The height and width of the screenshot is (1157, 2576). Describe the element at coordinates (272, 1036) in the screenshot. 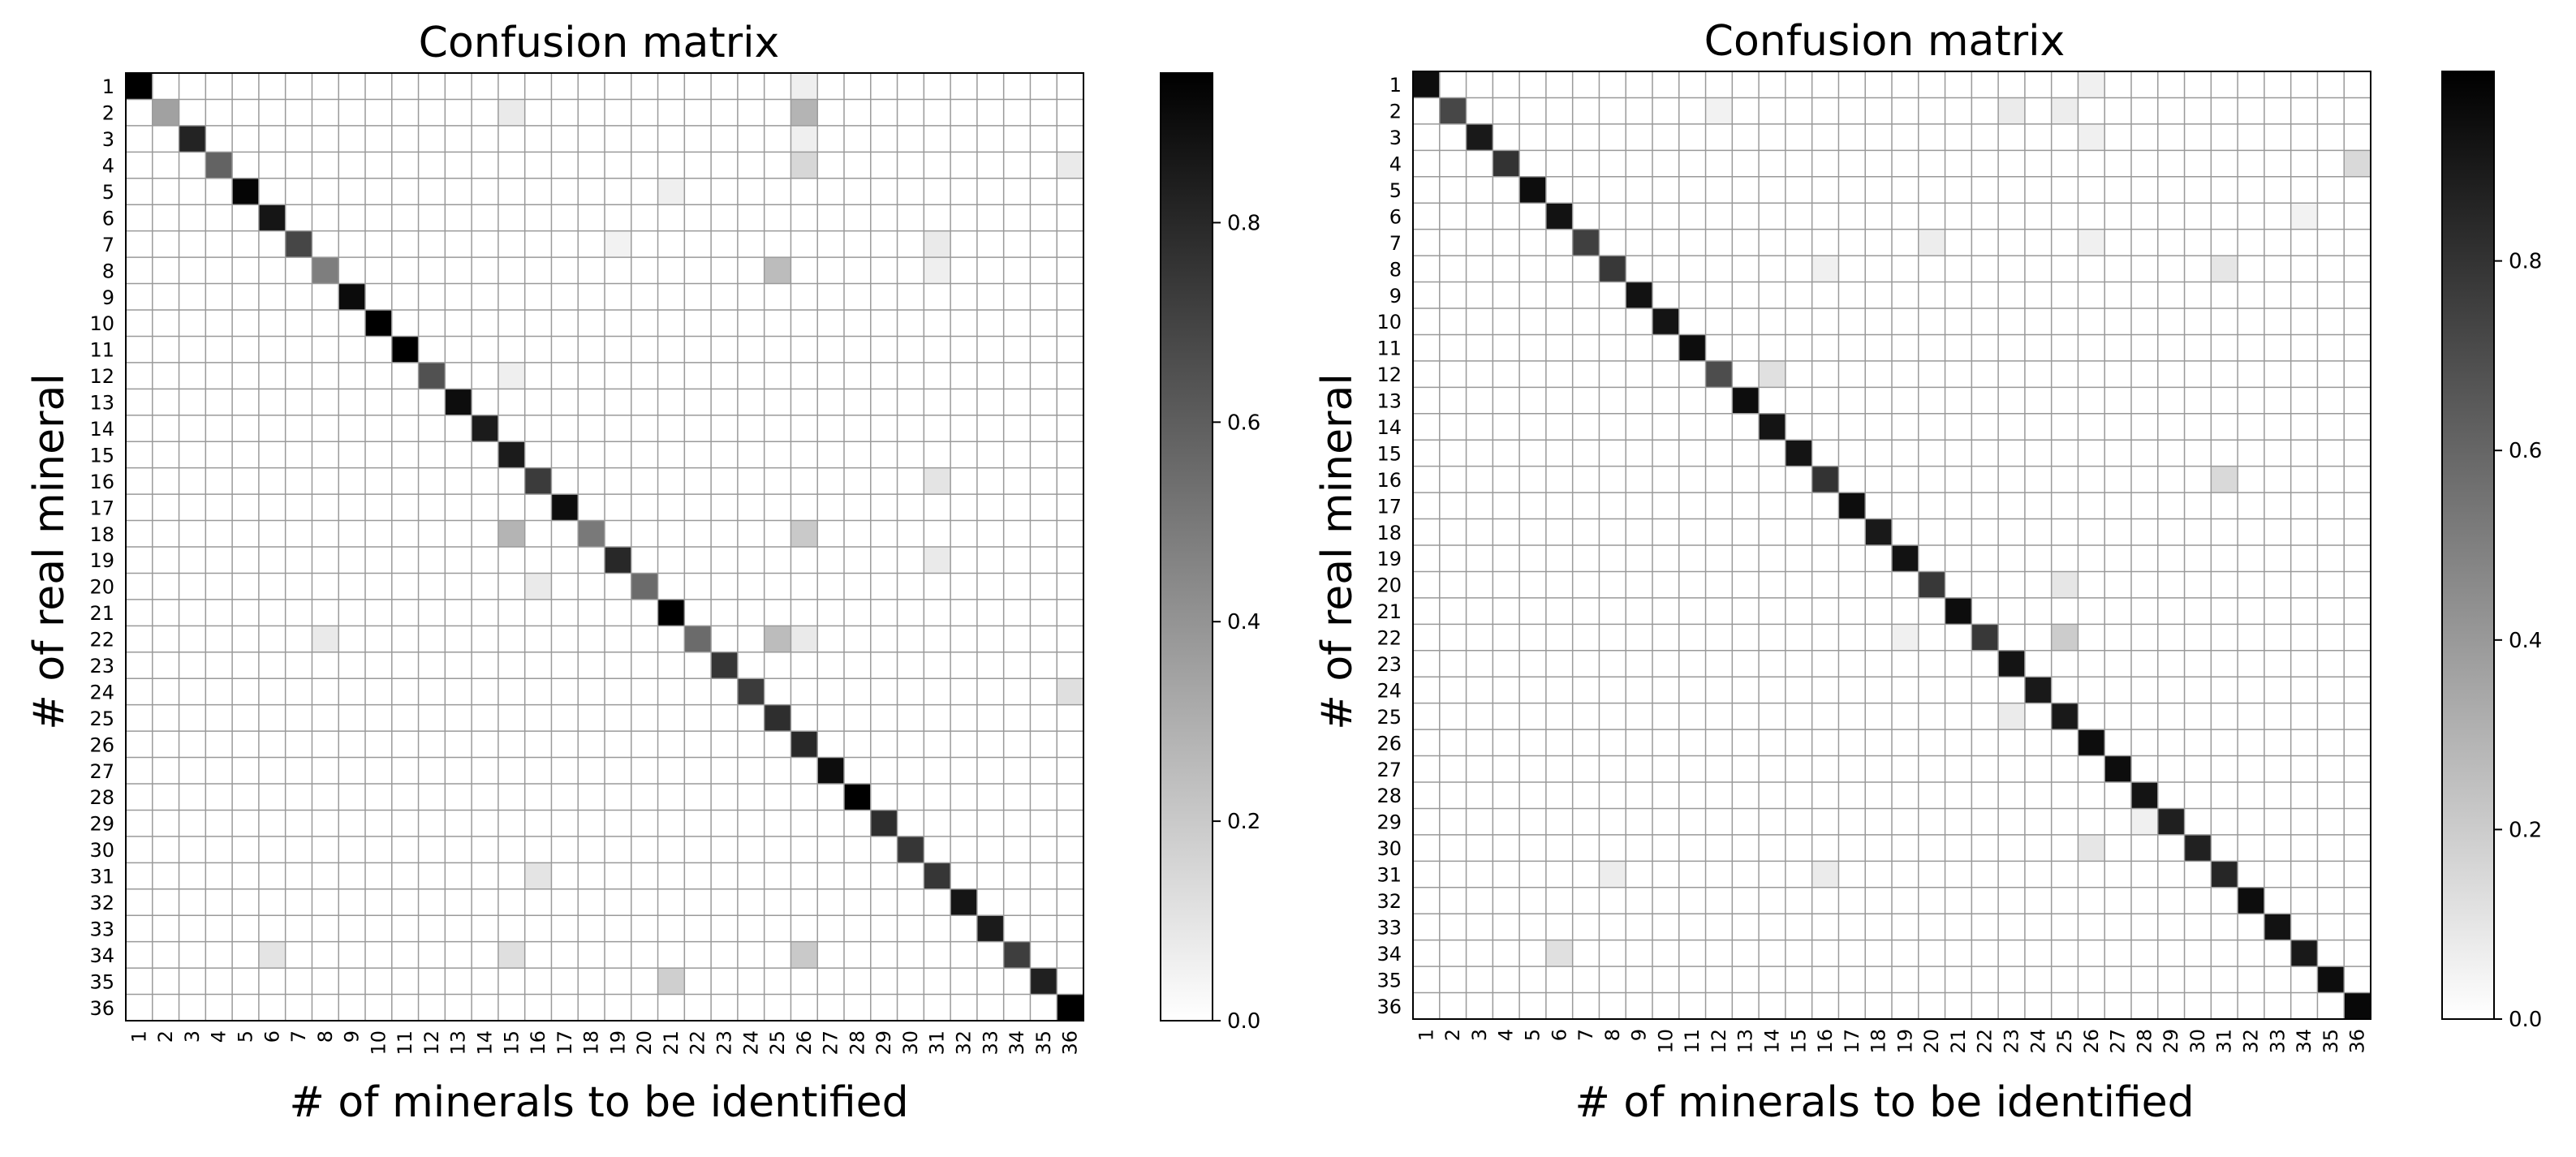

I see `x-tick-label: 6` at that location.